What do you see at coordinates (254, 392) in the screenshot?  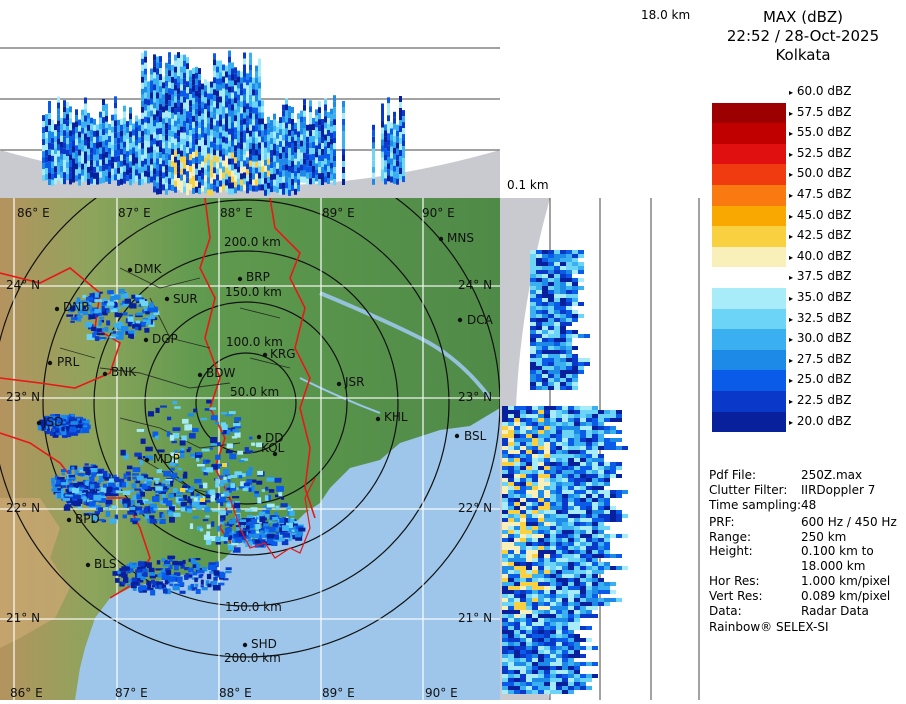 I see `range-label-50: 50.0 km` at bounding box center [254, 392].